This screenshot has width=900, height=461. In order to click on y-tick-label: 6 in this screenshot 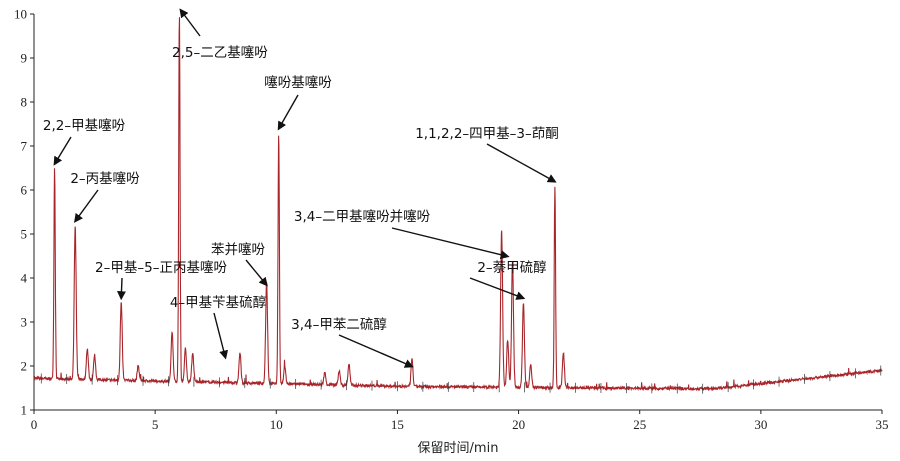, I will do `click(24, 190)`.